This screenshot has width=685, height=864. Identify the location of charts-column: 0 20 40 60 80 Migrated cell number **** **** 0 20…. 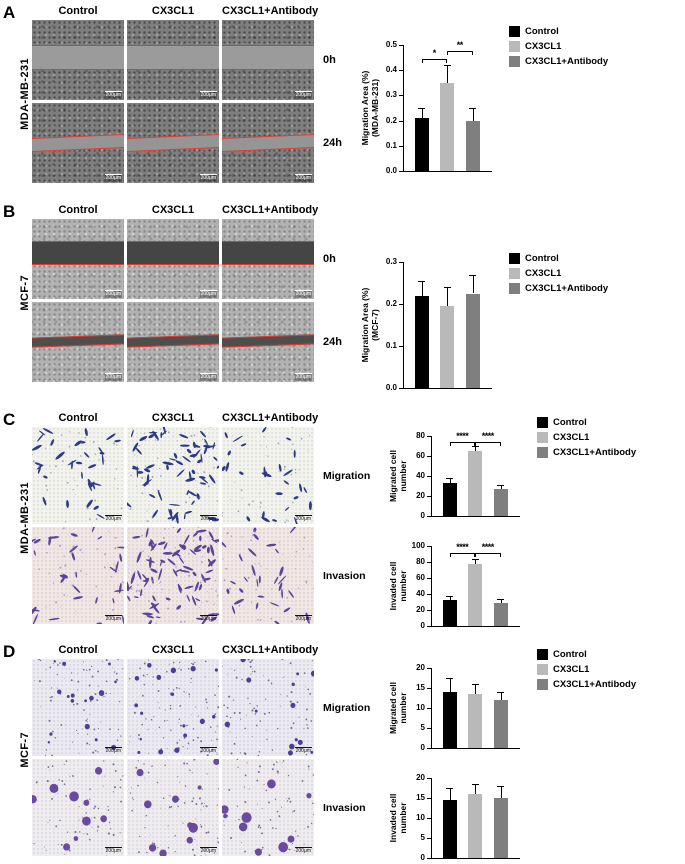
(457, 520).